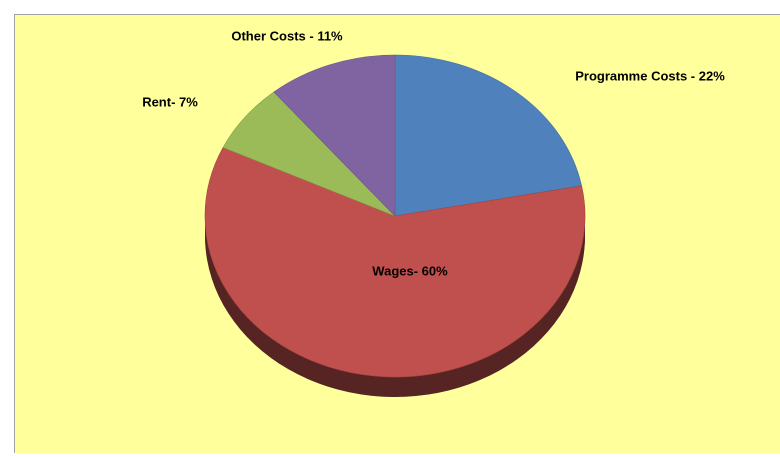 The width and height of the screenshot is (780, 458). What do you see at coordinates (410, 270) in the screenshot?
I see `data-label: Wages- 60%` at bounding box center [410, 270].